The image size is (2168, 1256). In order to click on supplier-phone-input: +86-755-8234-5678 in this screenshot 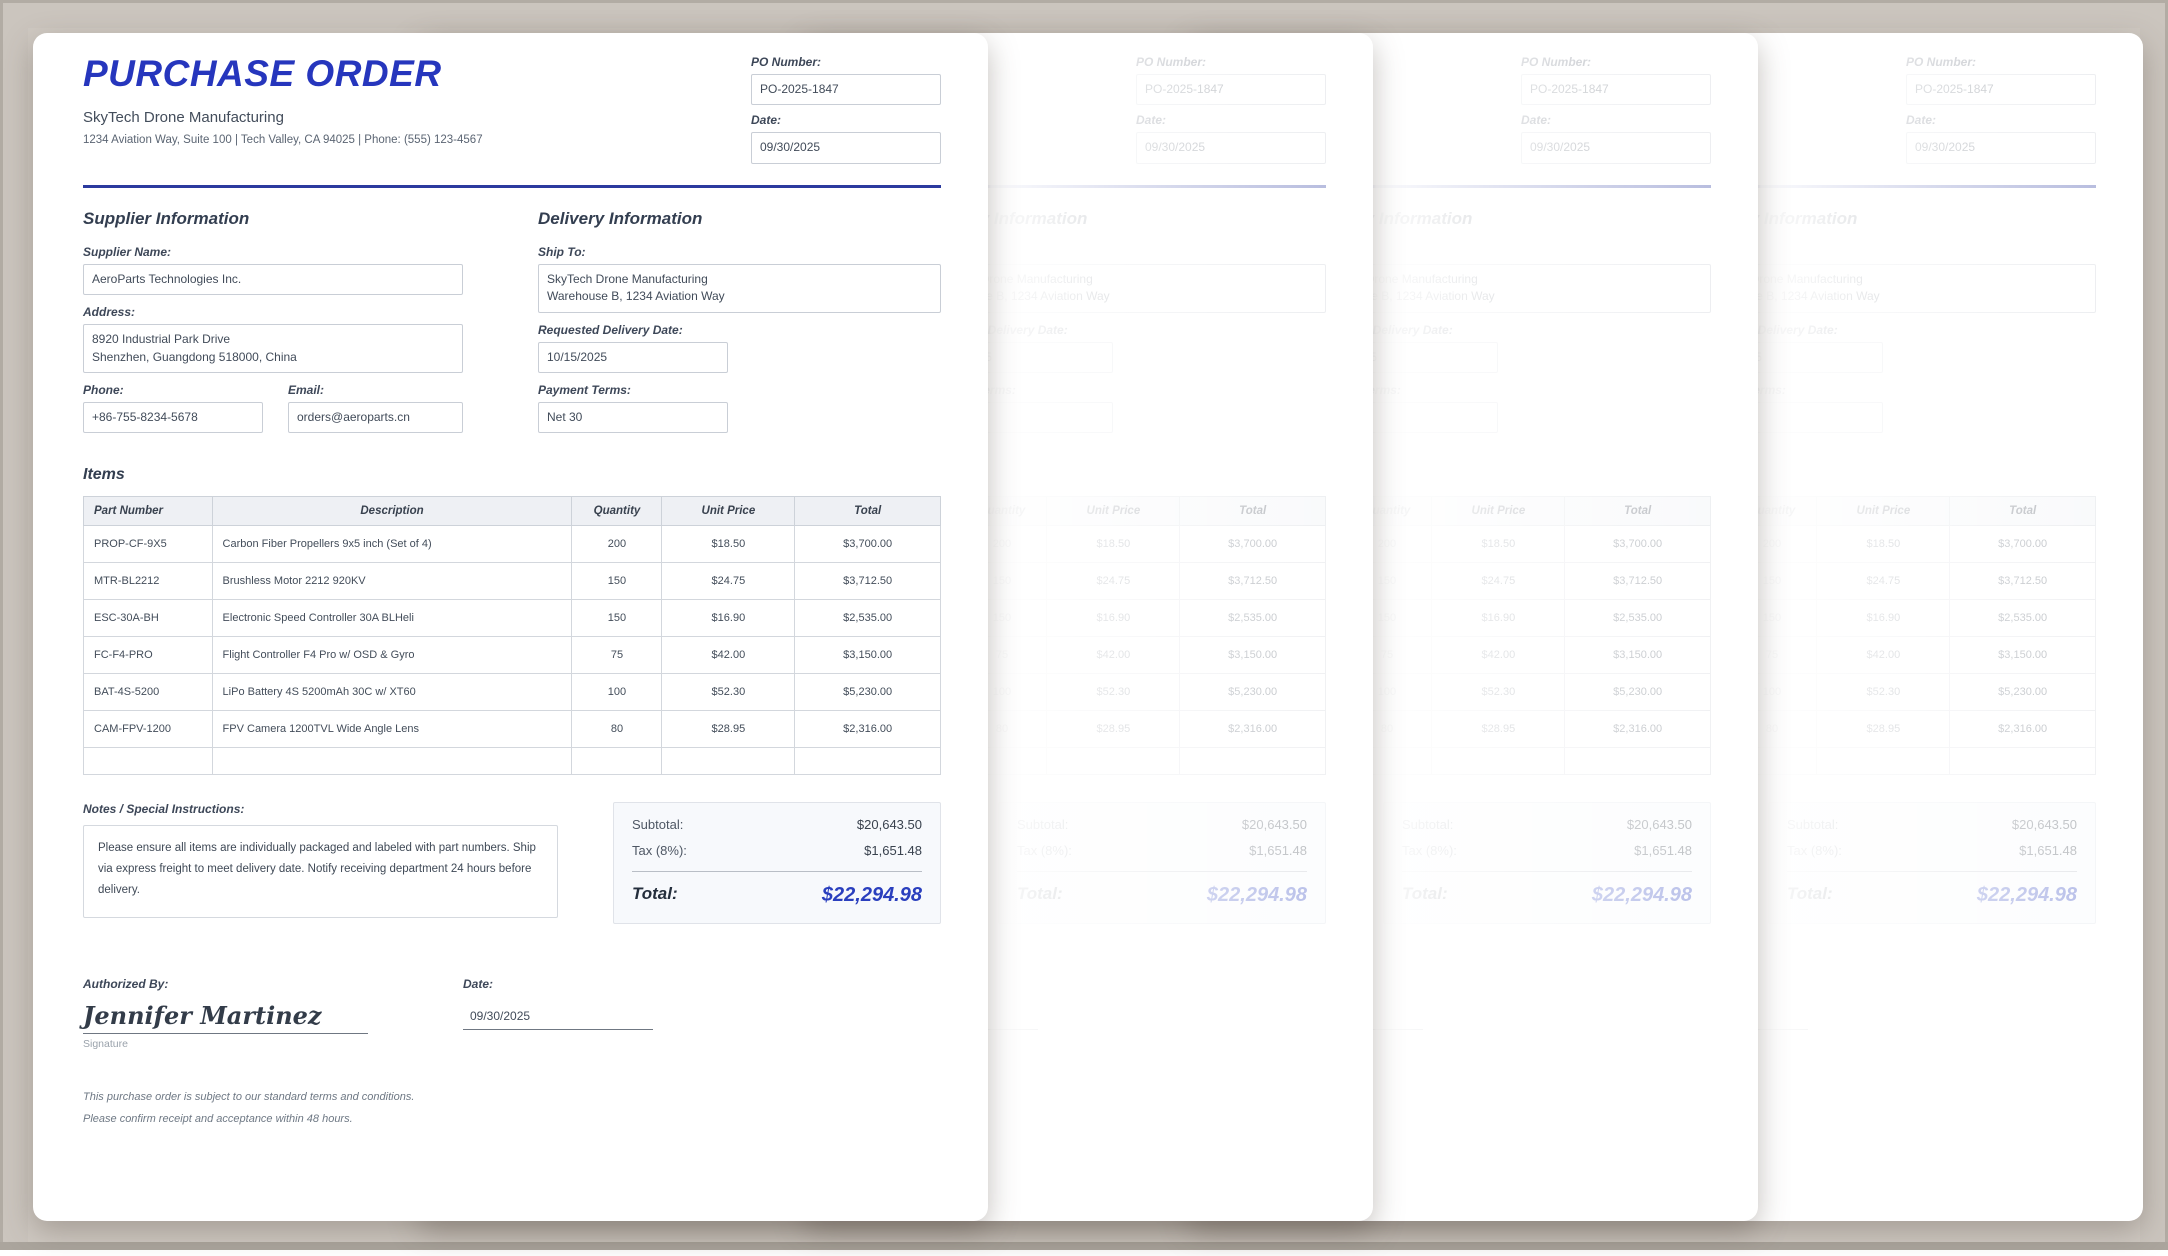, I will do `click(173, 417)`.